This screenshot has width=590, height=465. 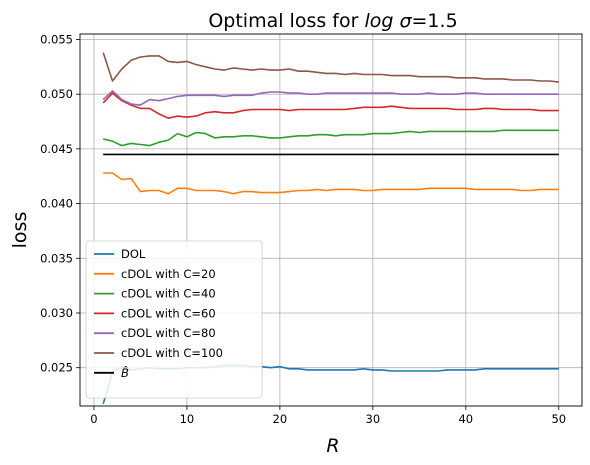 What do you see at coordinates (168, 333) in the screenshot?
I see `legend-label: cDOL with C=80` at bounding box center [168, 333].